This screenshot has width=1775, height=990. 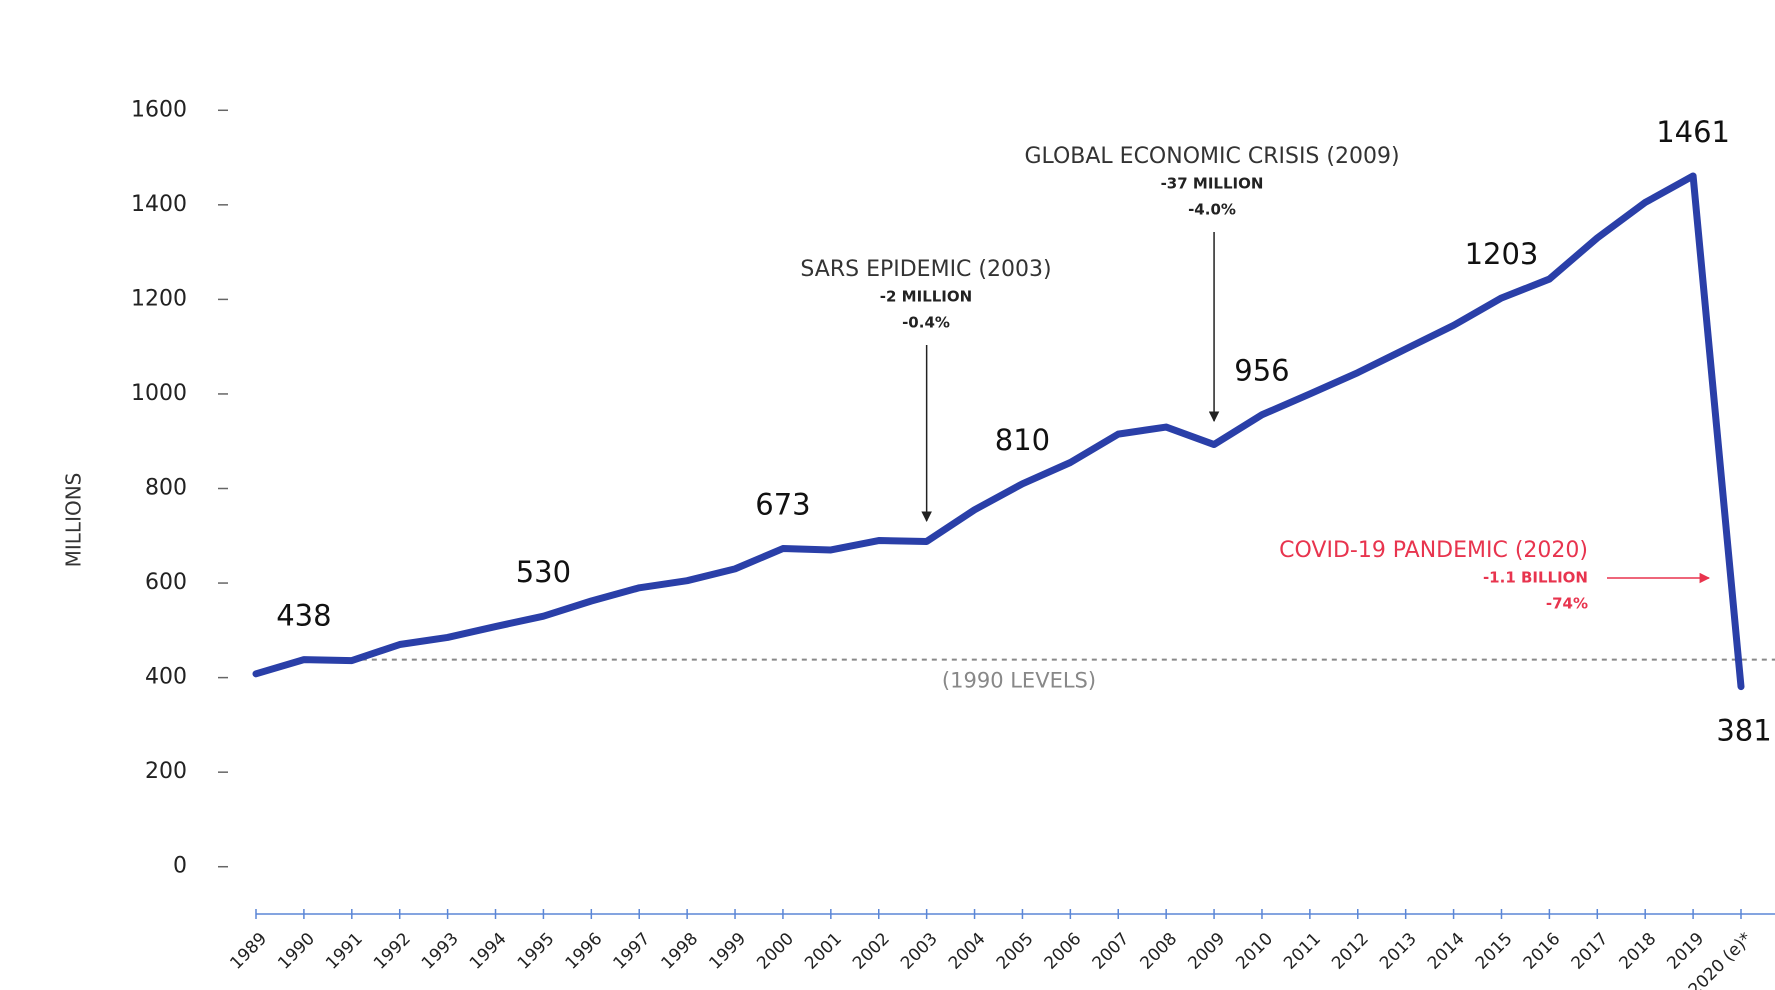 What do you see at coordinates (1111, 951) in the screenshot?
I see `x-tick-label: 2007` at bounding box center [1111, 951].